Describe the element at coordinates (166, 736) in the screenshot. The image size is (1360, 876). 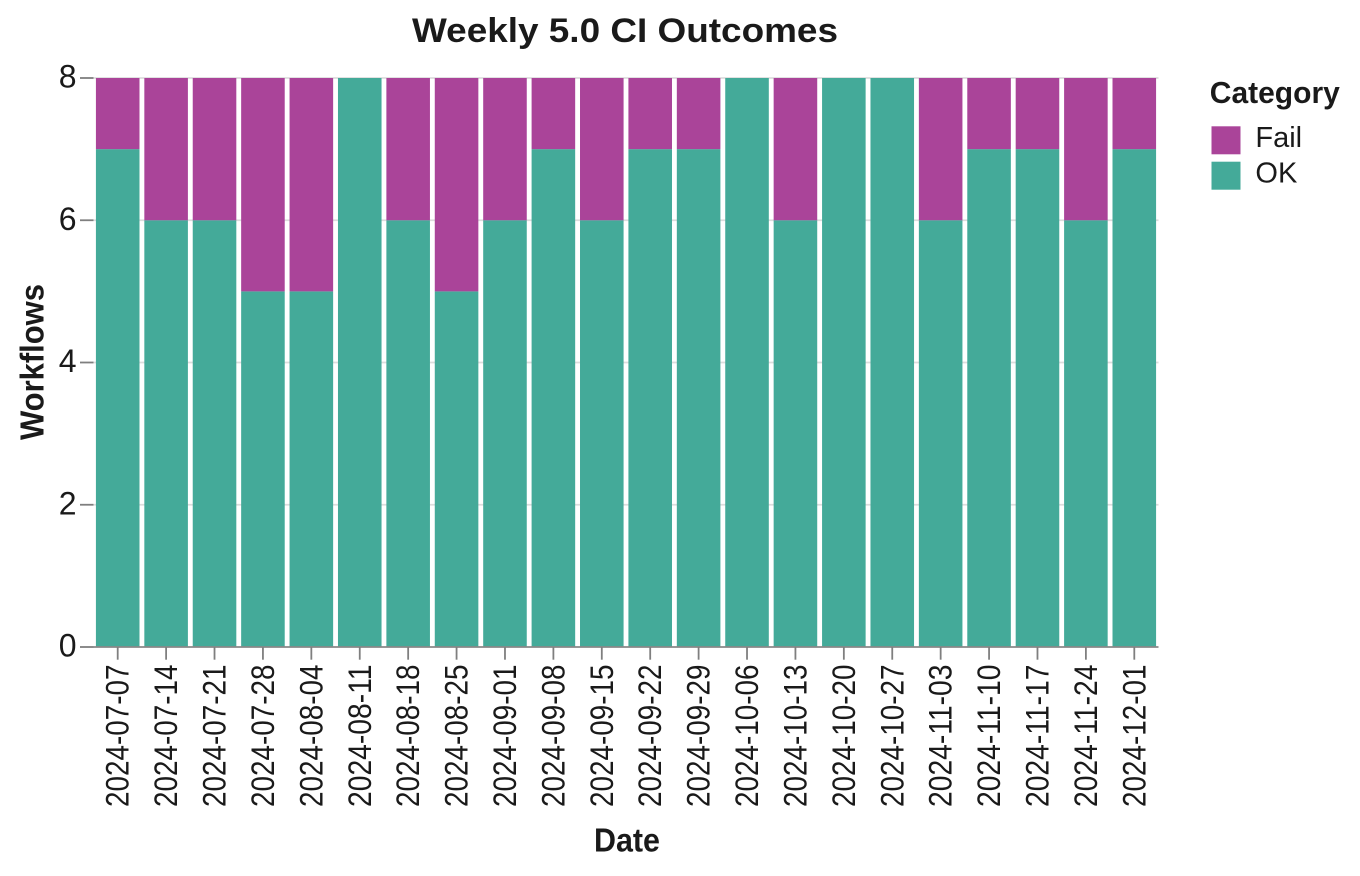
I see `svg-text: 2024-07-14` at that location.